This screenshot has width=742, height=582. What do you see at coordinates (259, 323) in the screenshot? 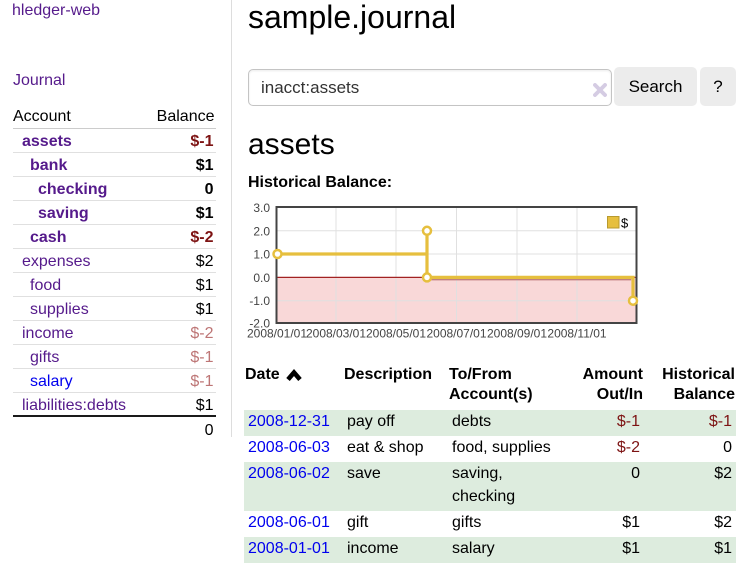
I see `svg-text: -2.0` at bounding box center [259, 323].